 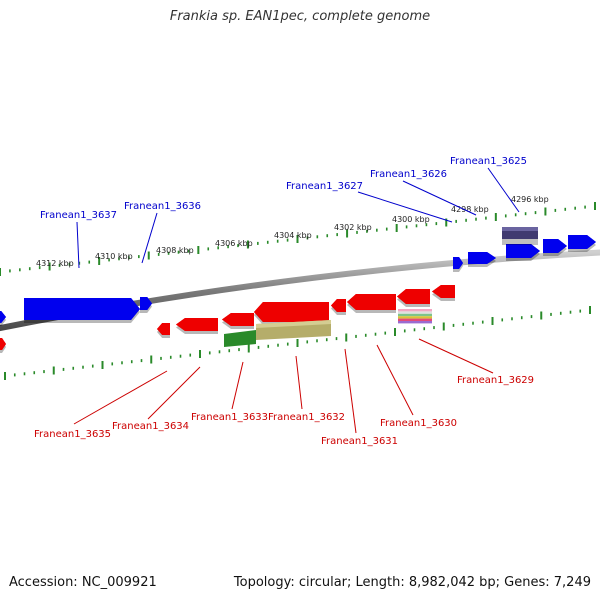 I want to click on misc-feature-block, so click(x=277, y=333).